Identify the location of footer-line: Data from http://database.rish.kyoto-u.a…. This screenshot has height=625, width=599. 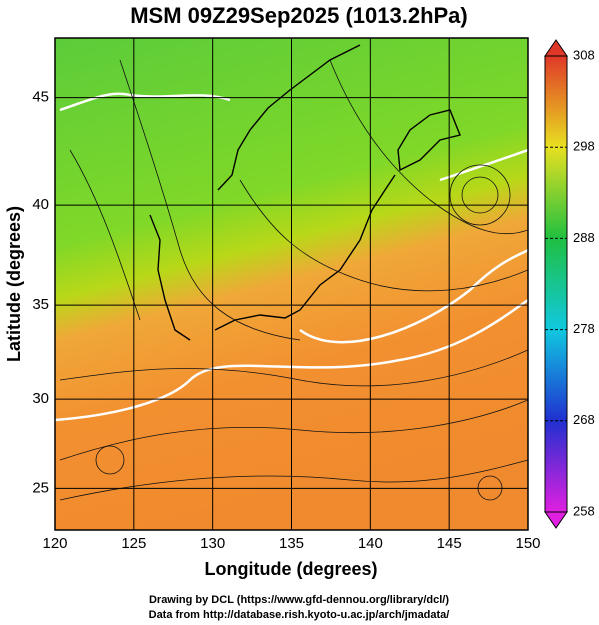
(299, 615).